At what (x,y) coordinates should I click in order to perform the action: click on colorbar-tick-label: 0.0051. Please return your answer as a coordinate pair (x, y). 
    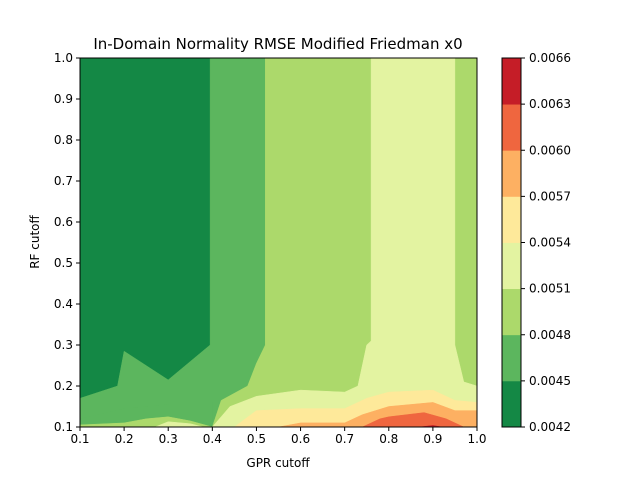
    Looking at the image, I should click on (550, 289).